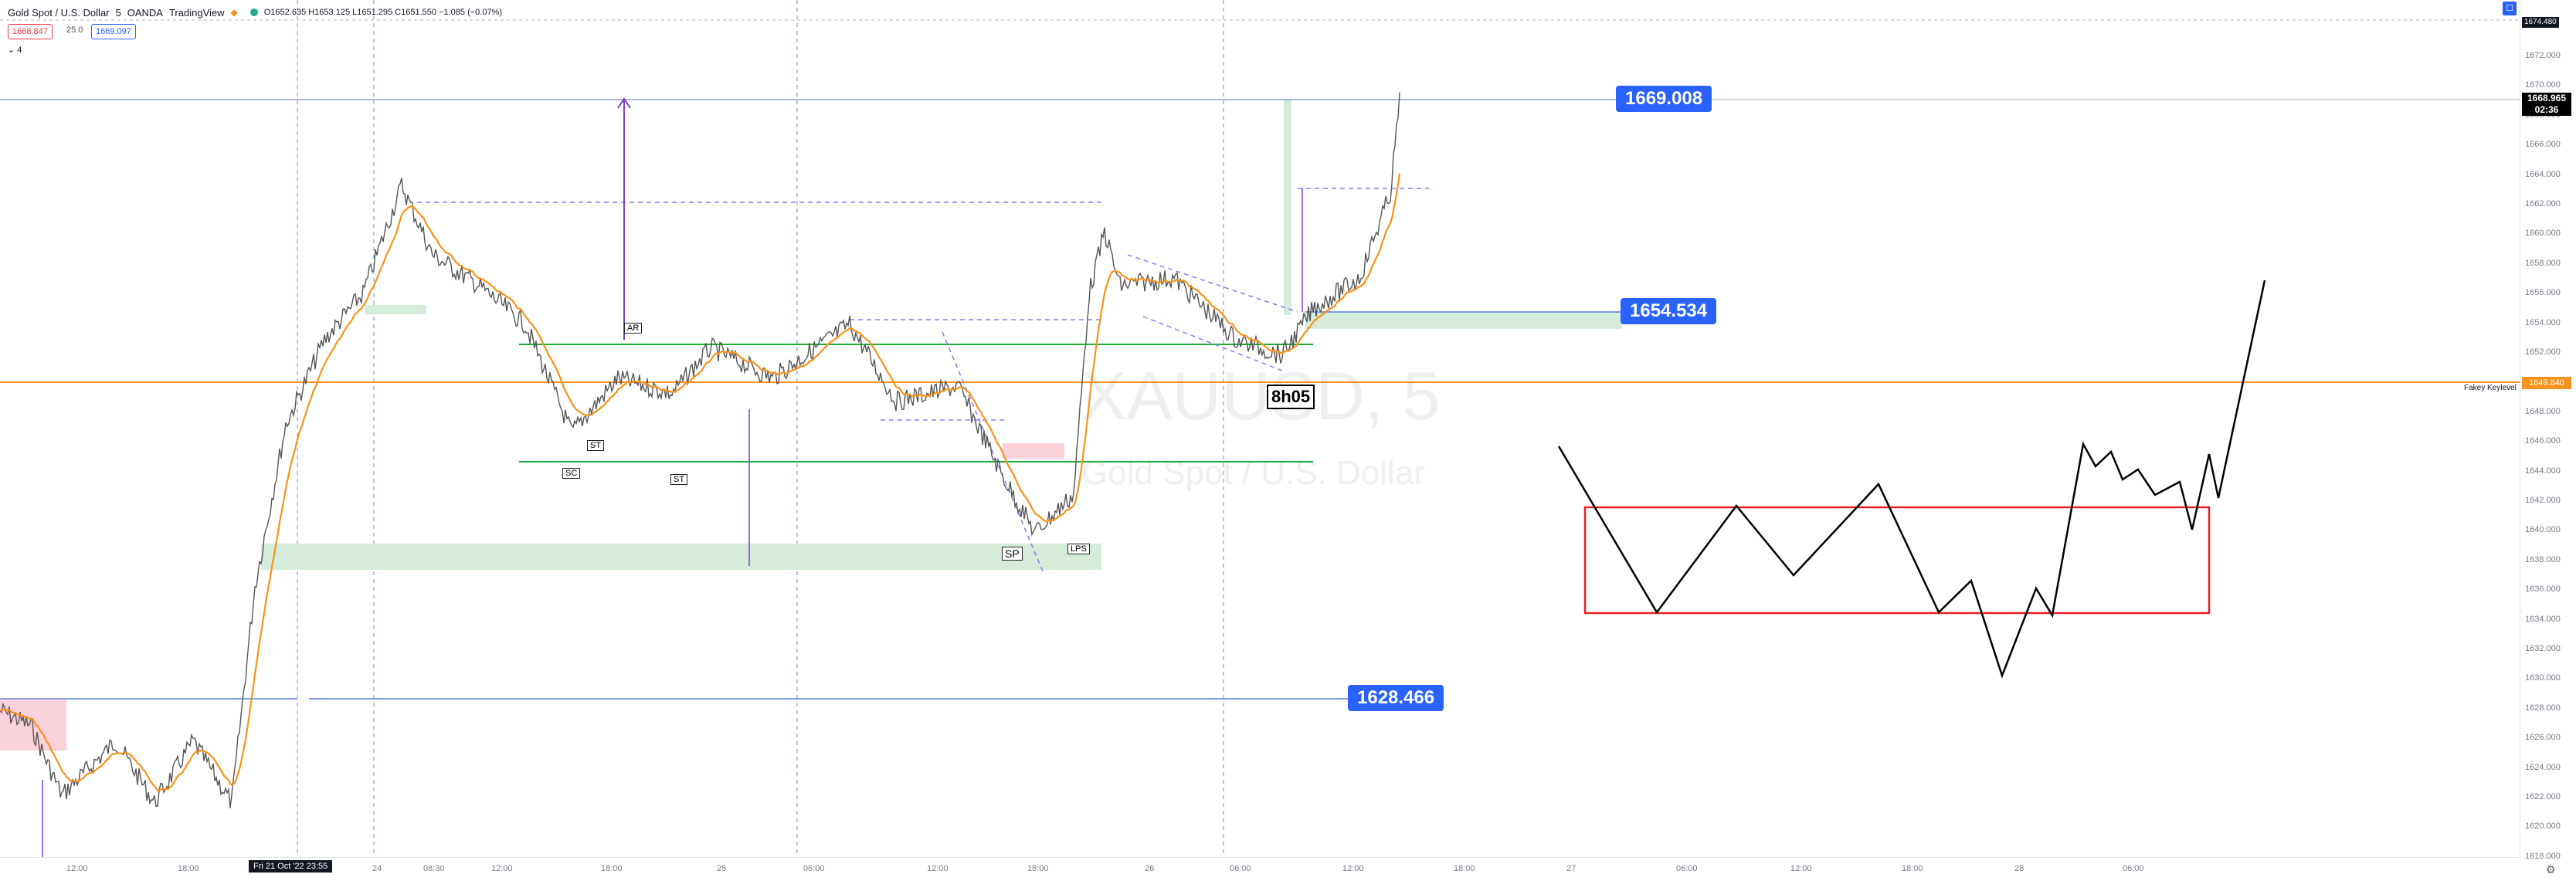 This screenshot has width=2576, height=881. What do you see at coordinates (679, 480) in the screenshot?
I see `label-st-2: ST` at bounding box center [679, 480].